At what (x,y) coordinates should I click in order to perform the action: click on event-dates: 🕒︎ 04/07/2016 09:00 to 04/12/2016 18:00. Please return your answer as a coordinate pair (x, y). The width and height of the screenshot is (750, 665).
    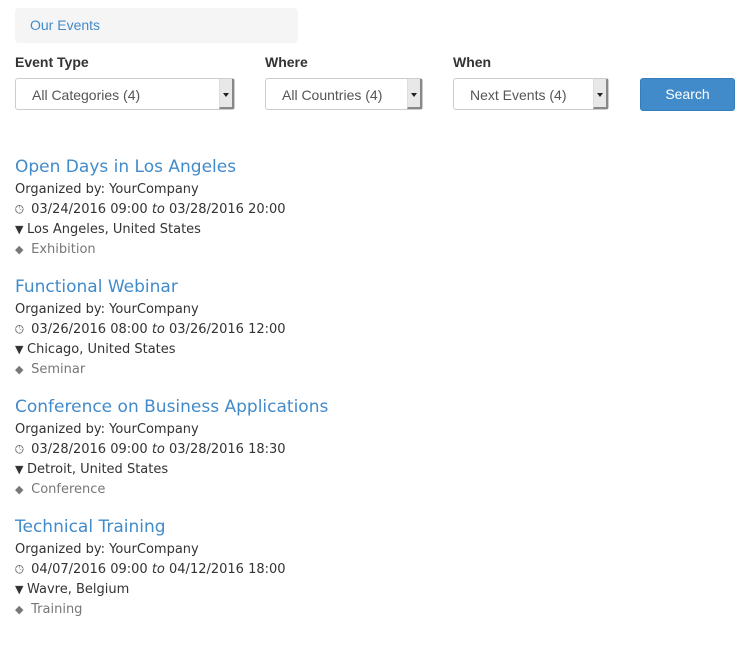
    Looking at the image, I should click on (150, 570).